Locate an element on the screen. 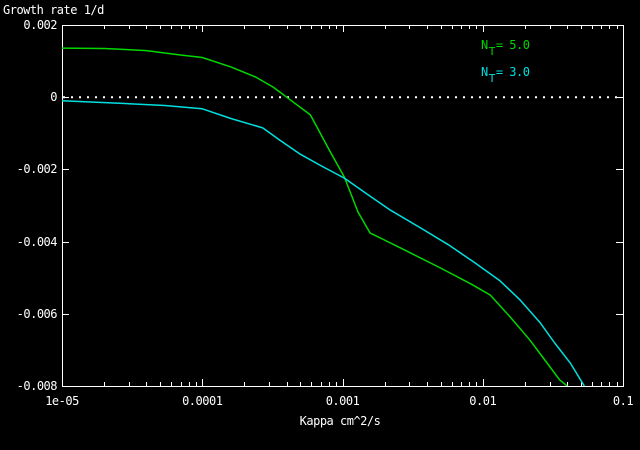 This screenshot has height=450, width=640. legend-entry-0: NT= 5.0 is located at coordinates (505, 51).